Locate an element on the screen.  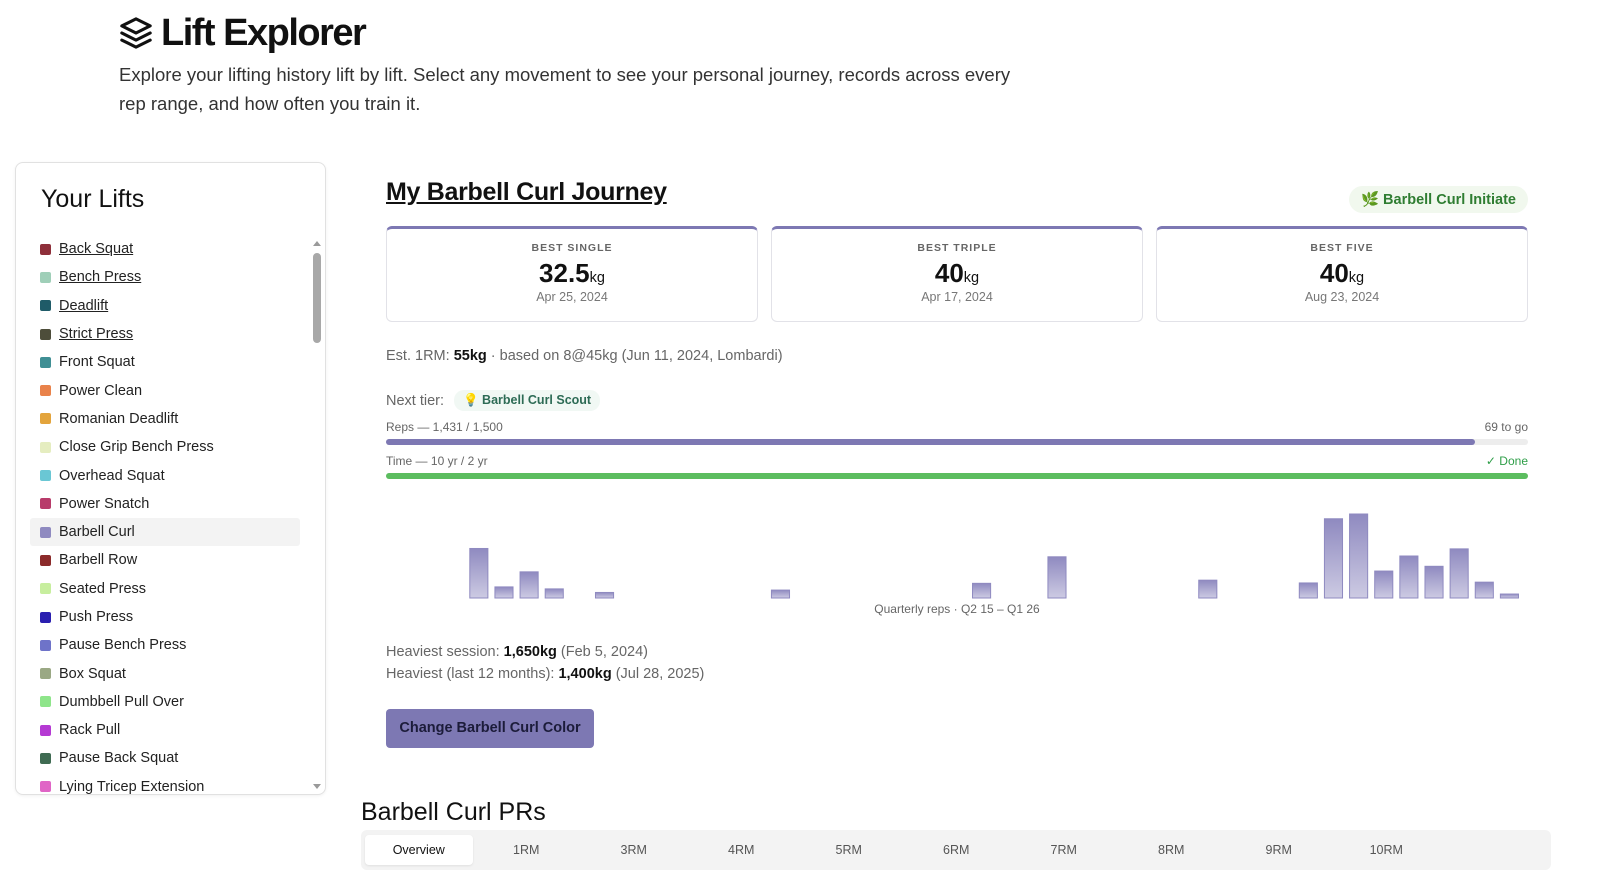
tab-8rm: 8RM is located at coordinates (1171, 850).